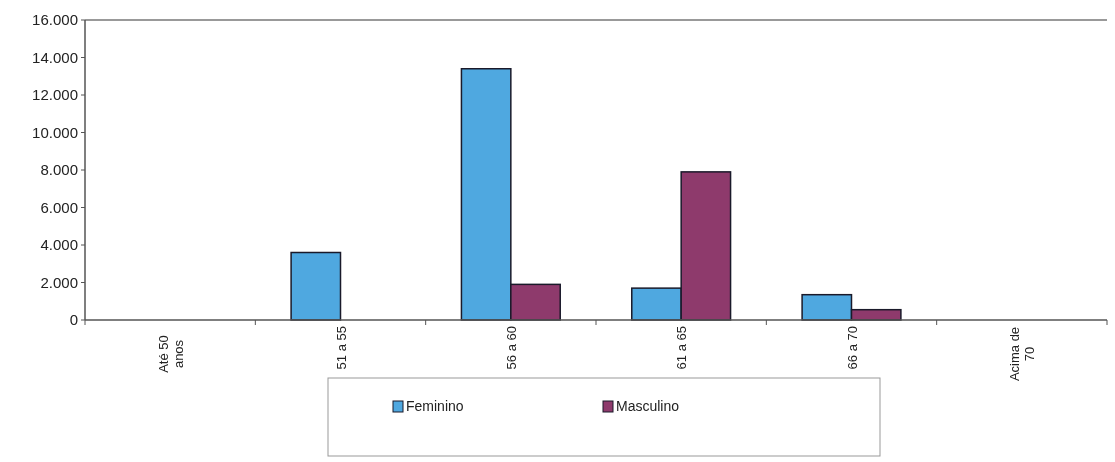  What do you see at coordinates (170, 354) in the screenshot?
I see `x-tick-label: Até 50 anos` at bounding box center [170, 354].